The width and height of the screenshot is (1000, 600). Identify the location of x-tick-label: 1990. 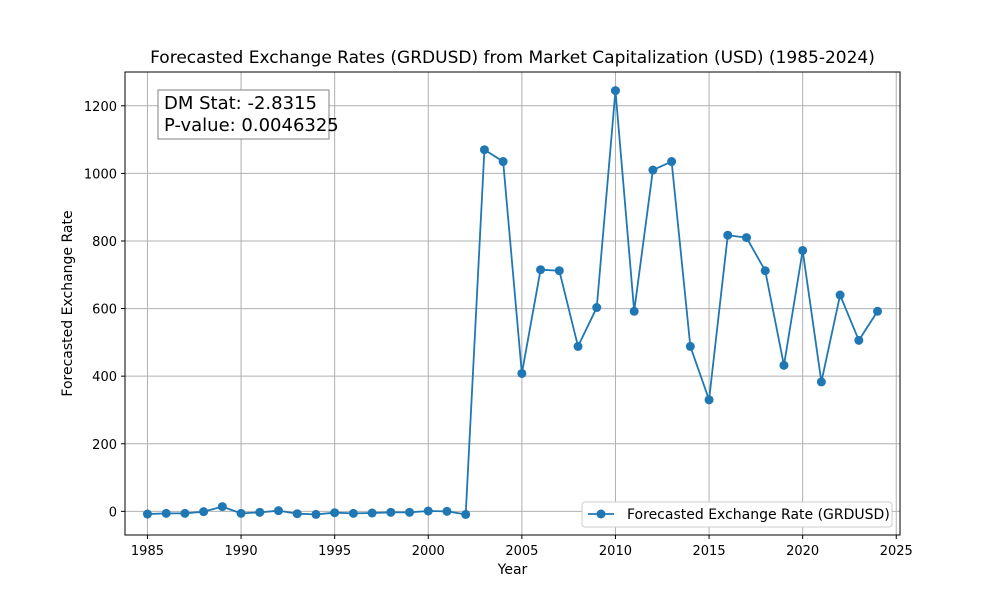
(241, 551).